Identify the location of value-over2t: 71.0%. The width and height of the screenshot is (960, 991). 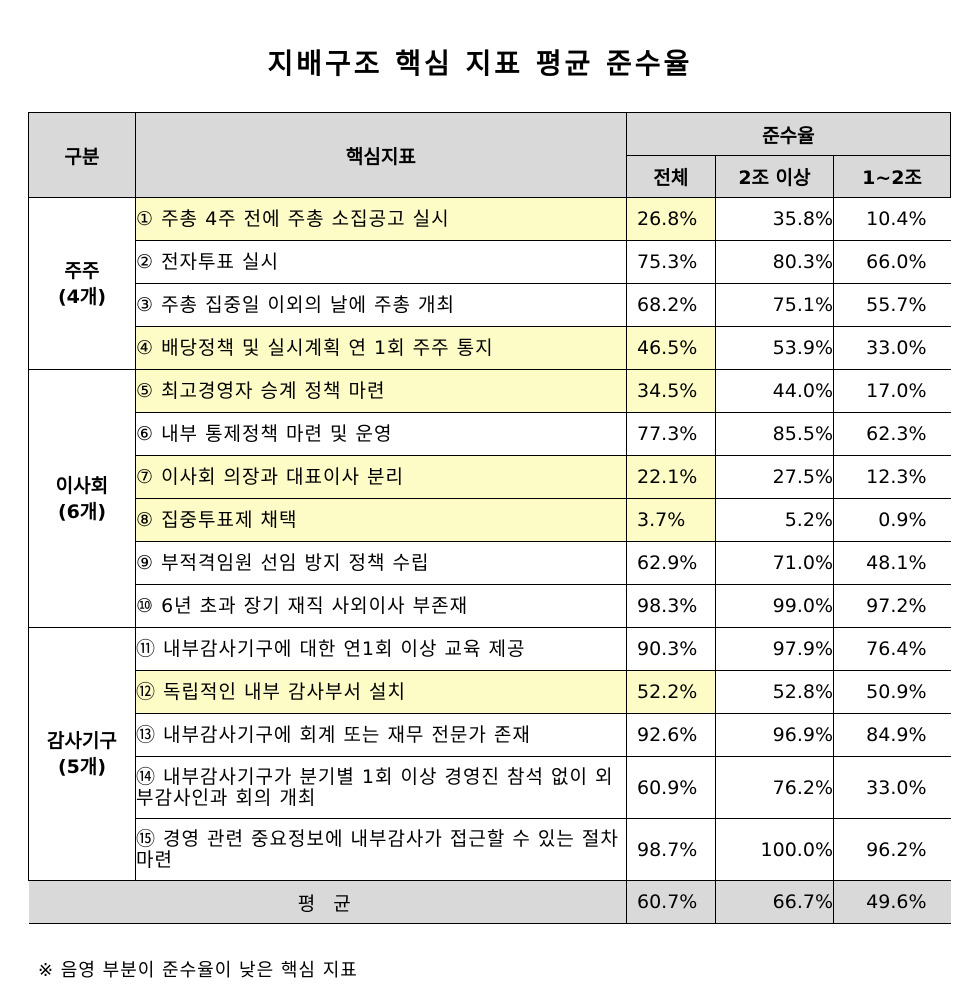
(774, 563).